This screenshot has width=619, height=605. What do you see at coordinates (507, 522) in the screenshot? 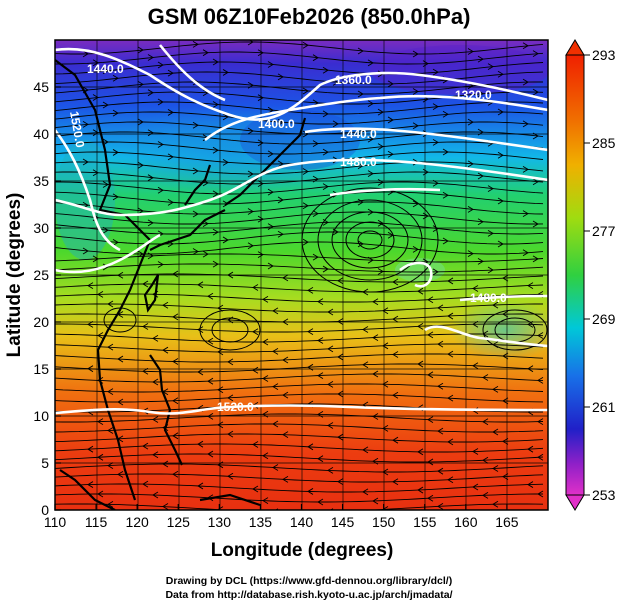
I see `x-tick-label: 165` at bounding box center [507, 522].